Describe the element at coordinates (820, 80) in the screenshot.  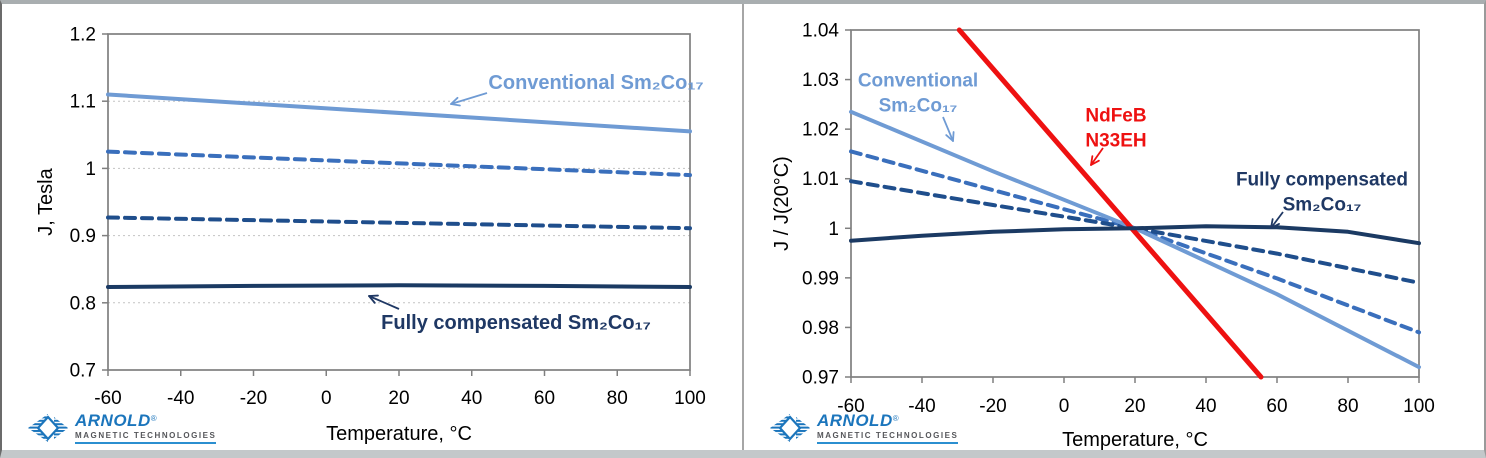
I see `y-axis-tick-label: 1.03` at that location.